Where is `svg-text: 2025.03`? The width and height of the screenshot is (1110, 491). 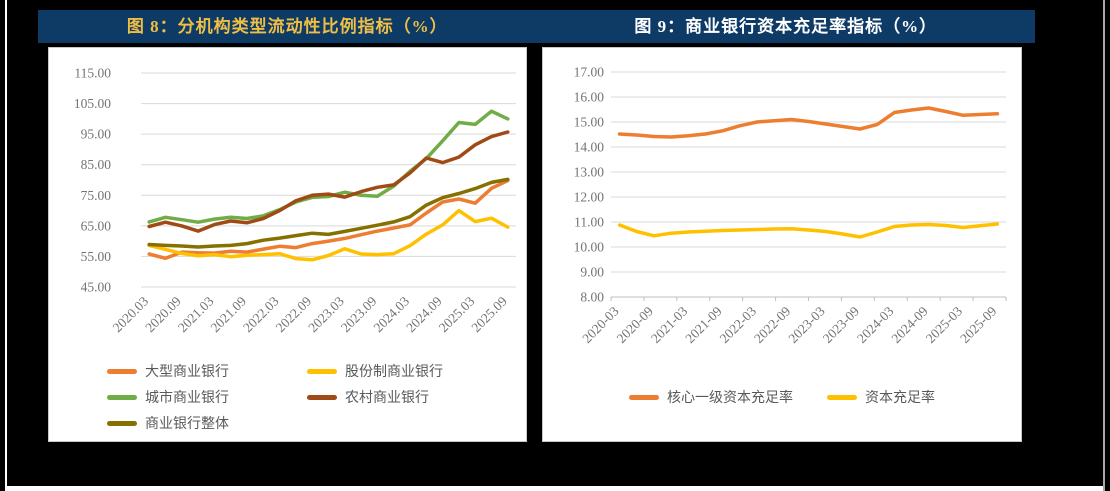 svg-text: 2025.03 is located at coordinates (457, 314).